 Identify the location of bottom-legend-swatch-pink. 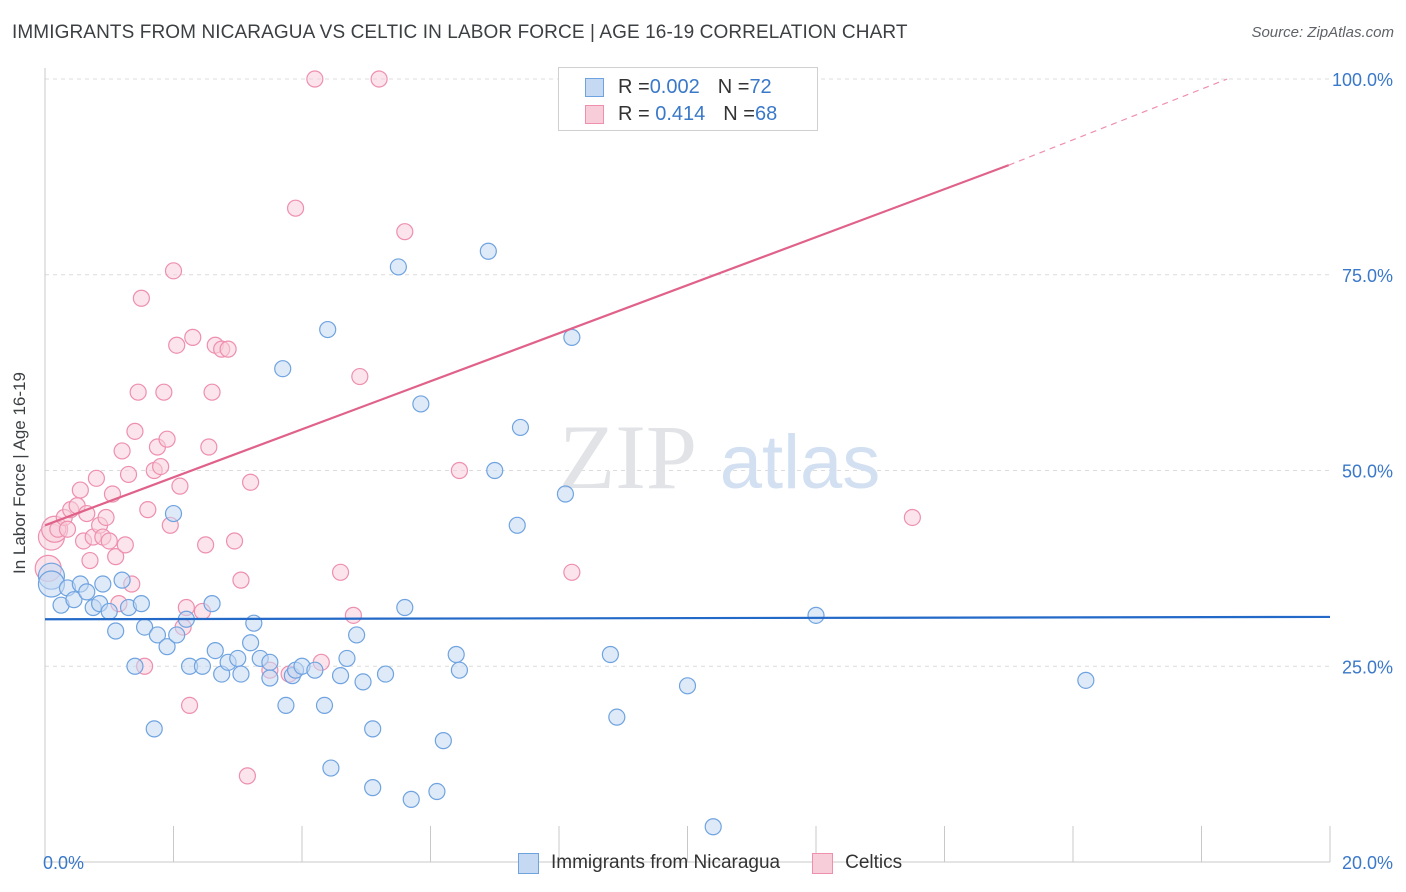
(823, 863).